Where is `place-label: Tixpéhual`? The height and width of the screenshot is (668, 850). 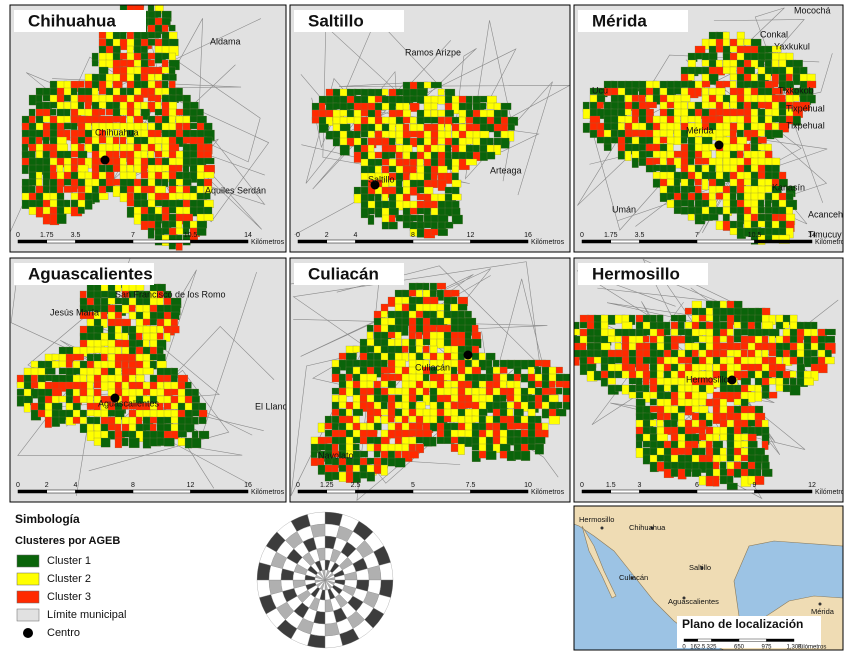
place-label: Tixpéhual is located at coordinates (805, 108).